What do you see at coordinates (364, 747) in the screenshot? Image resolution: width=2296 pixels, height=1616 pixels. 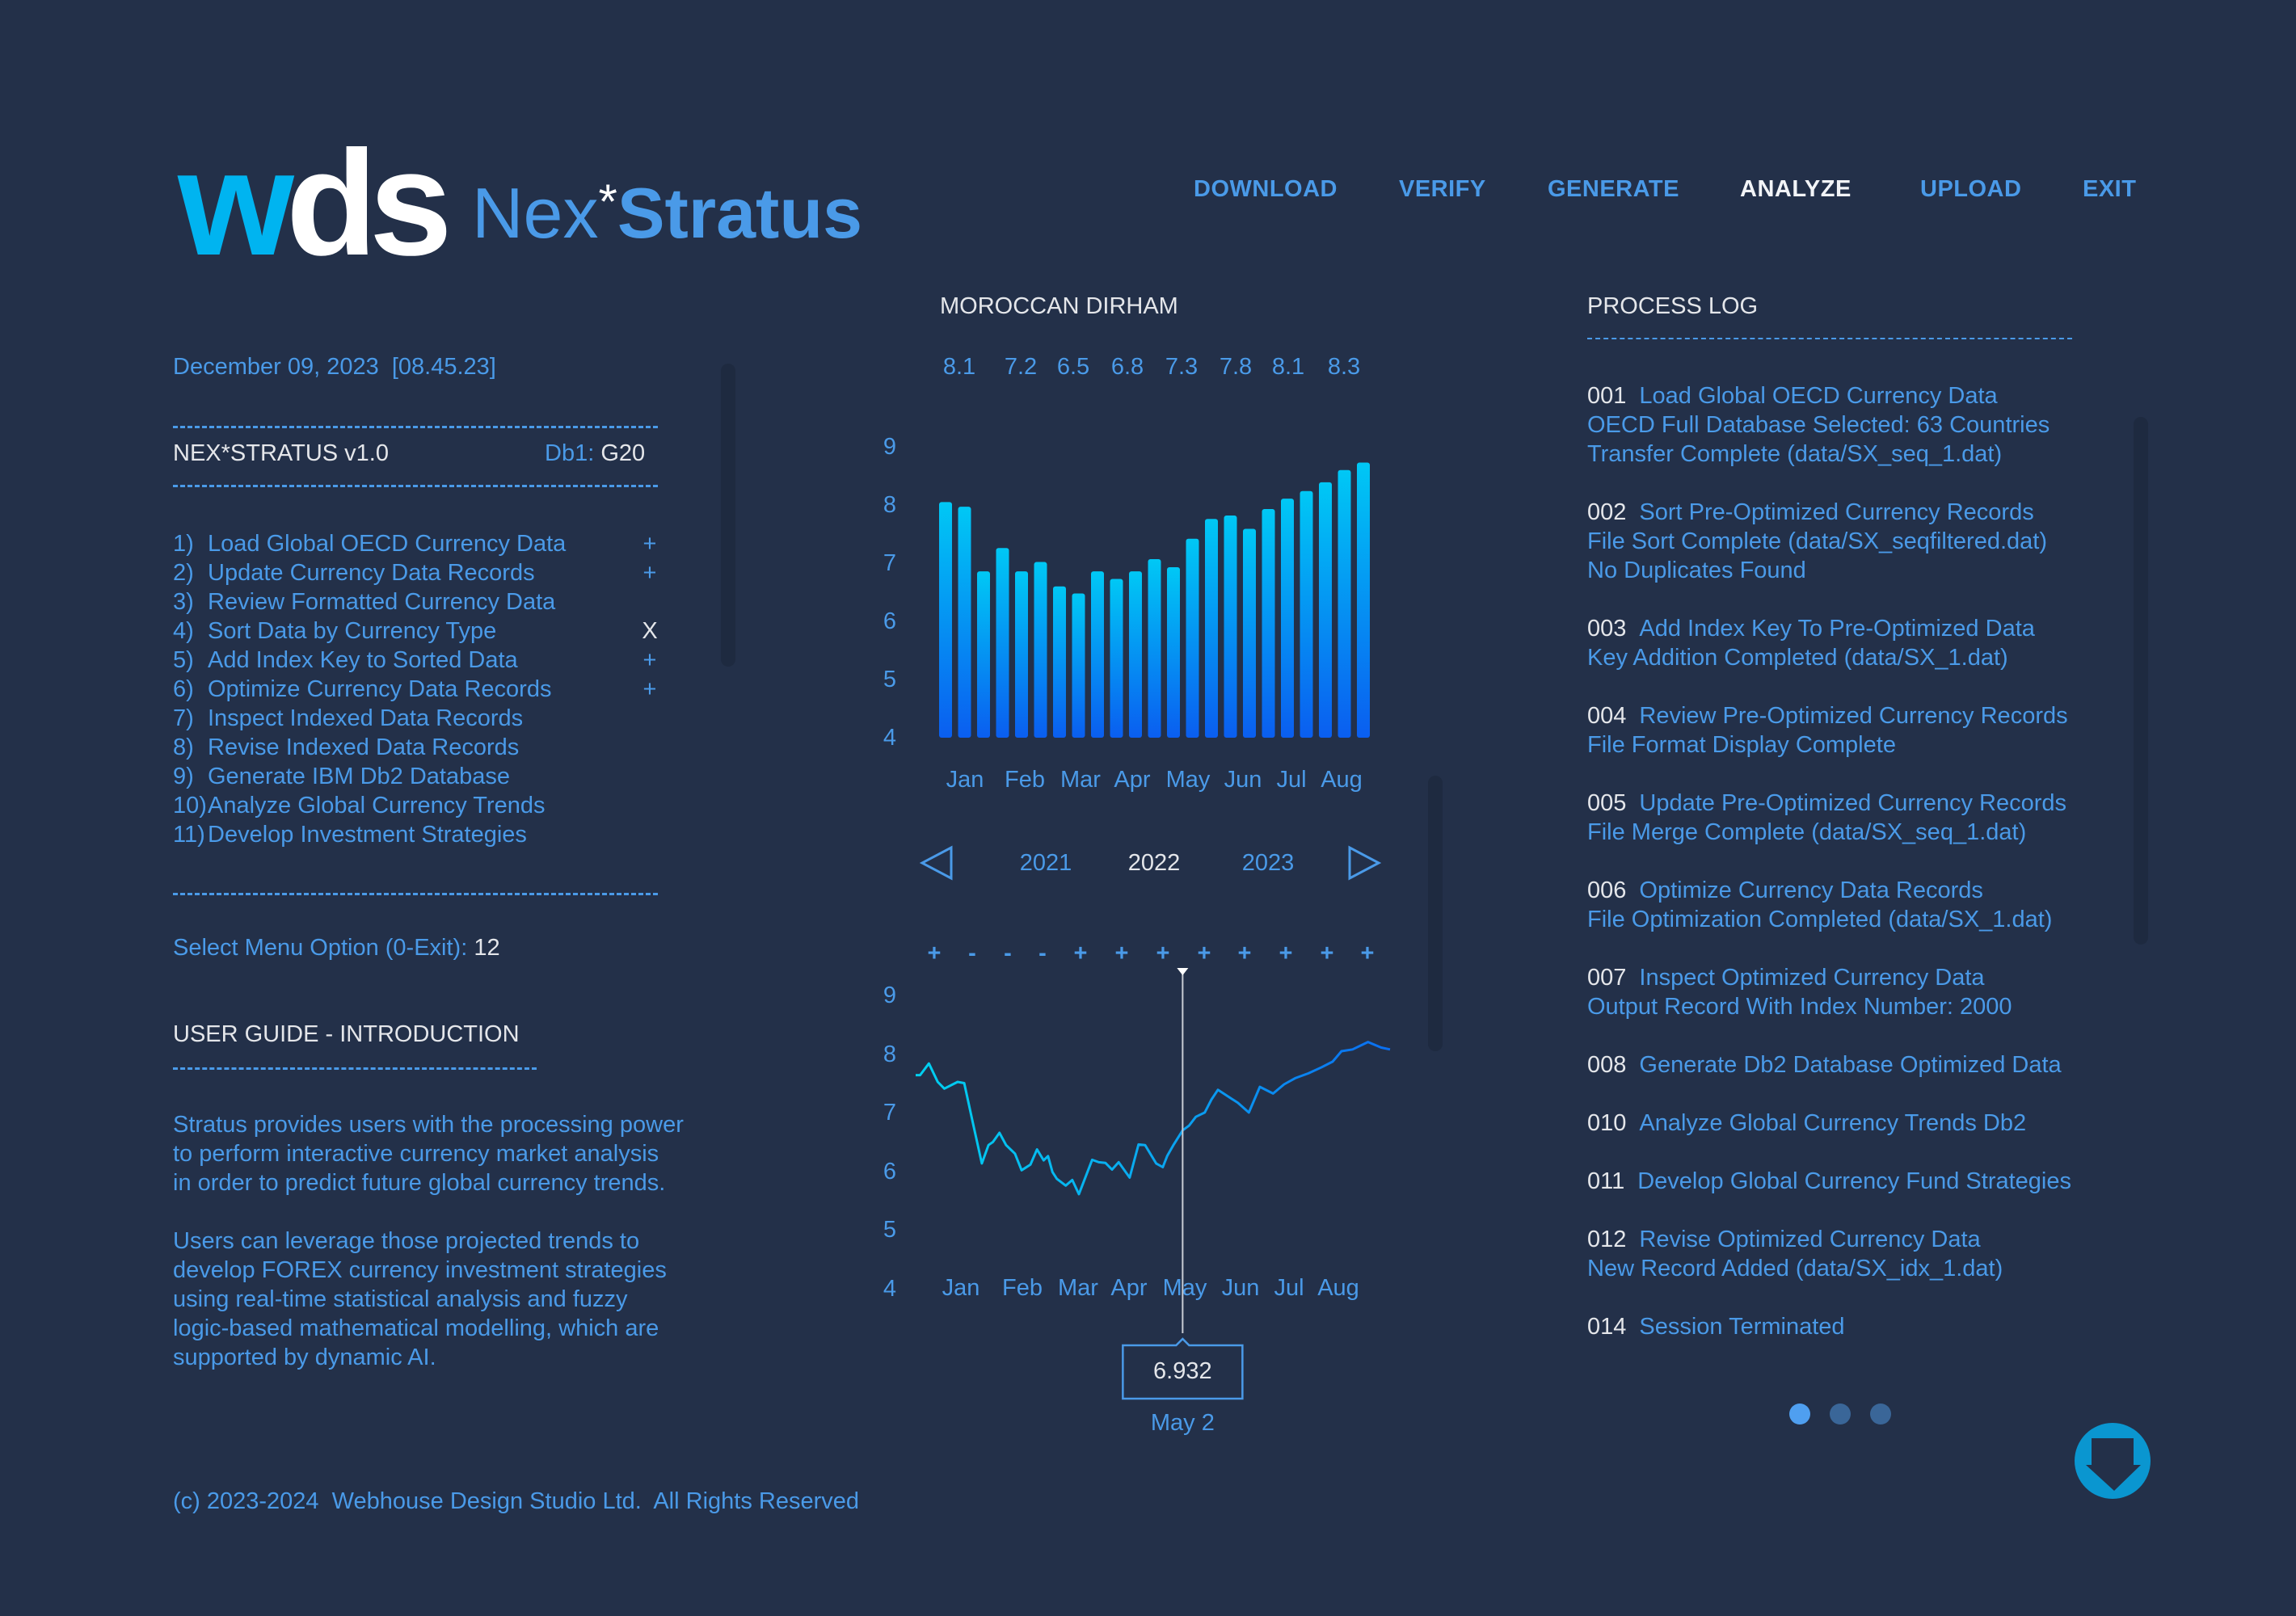 I see `menu-item-label: Revise Indexed Data Records` at bounding box center [364, 747].